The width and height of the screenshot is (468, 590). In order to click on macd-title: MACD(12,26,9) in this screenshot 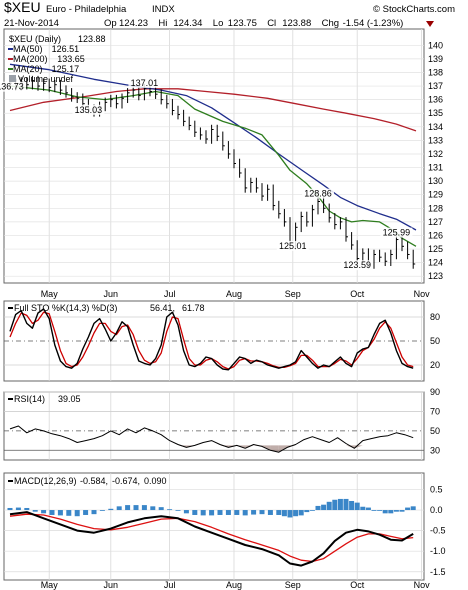, I will do `click(45, 481)`.